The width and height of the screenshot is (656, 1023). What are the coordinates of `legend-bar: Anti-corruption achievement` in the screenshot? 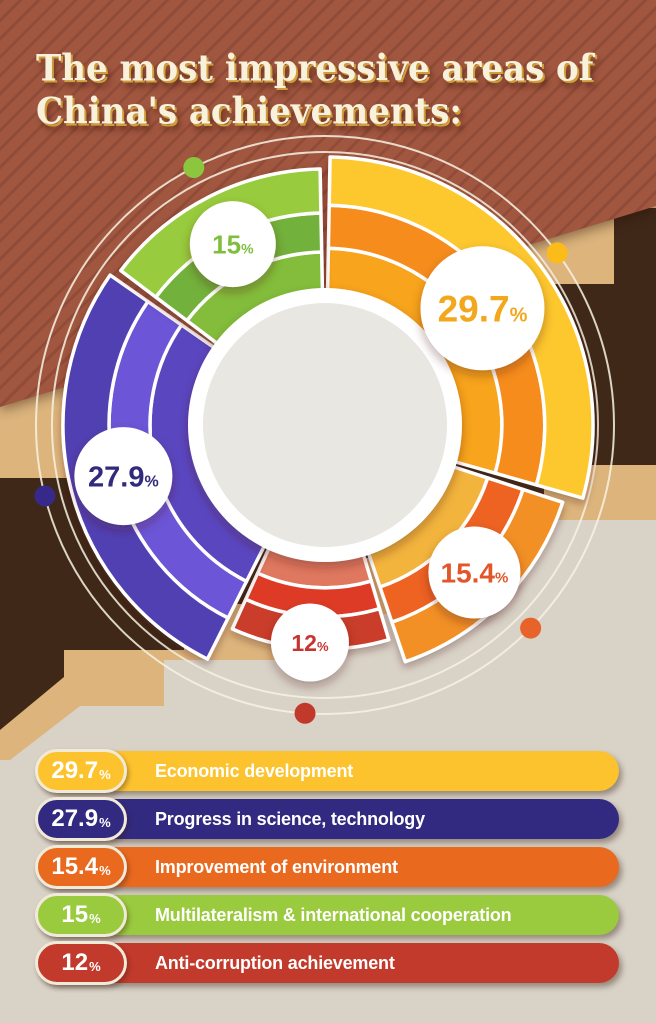 It's located at (328, 963).